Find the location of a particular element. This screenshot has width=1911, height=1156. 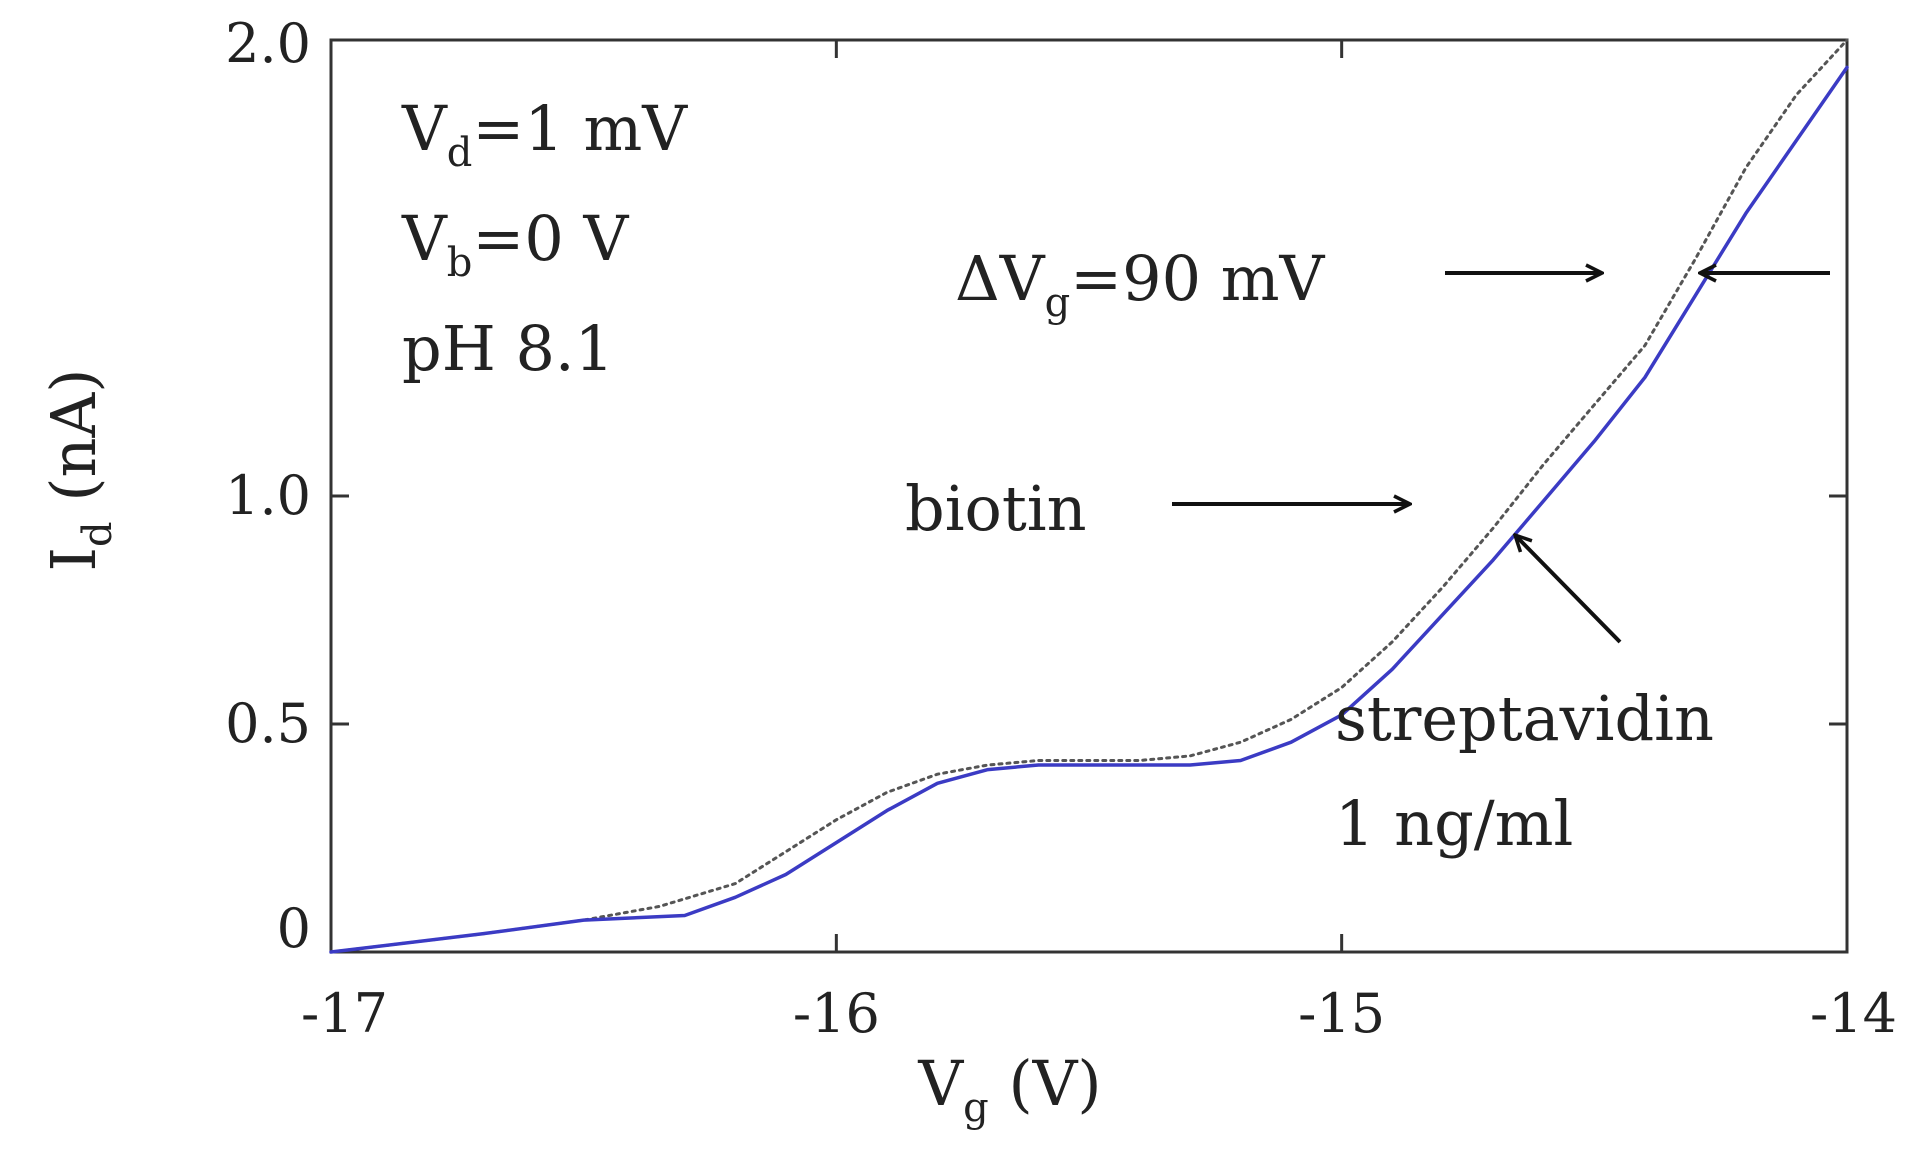

x-tick-label: -14 is located at coordinates (1853, 1013).